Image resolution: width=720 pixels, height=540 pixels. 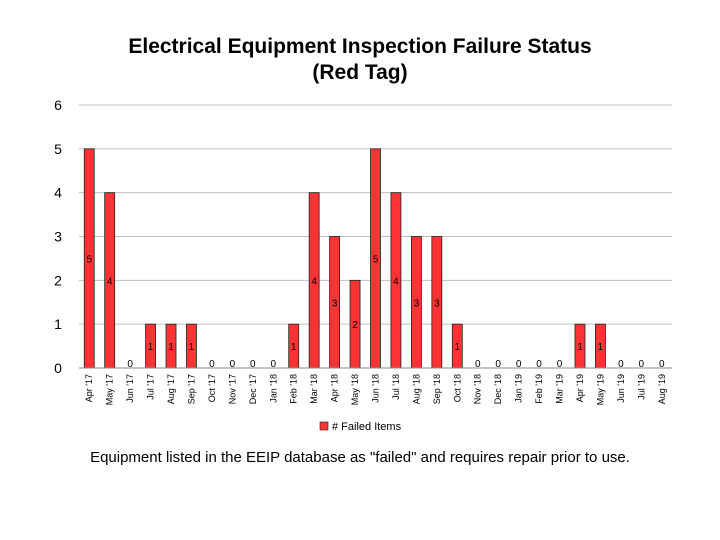 What do you see at coordinates (367, 427) in the screenshot?
I see `legend-label: # Failed Items` at bounding box center [367, 427].